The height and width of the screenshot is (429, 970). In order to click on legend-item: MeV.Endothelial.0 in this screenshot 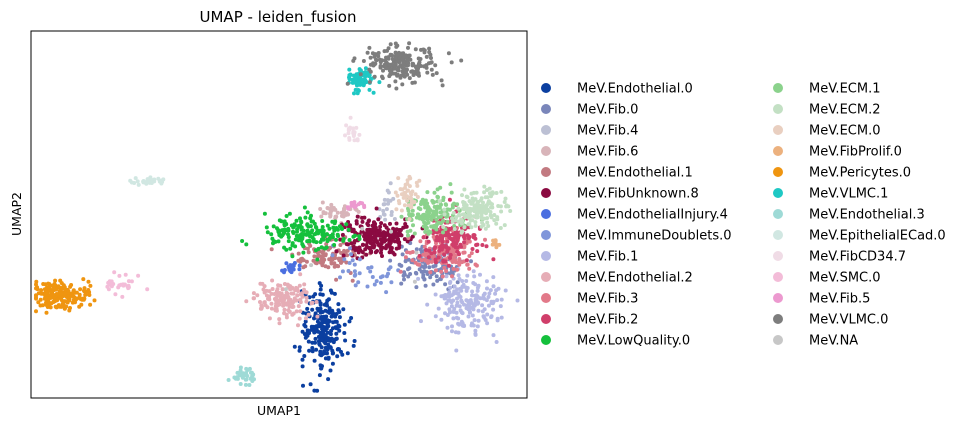, I will do `click(617, 89)`.